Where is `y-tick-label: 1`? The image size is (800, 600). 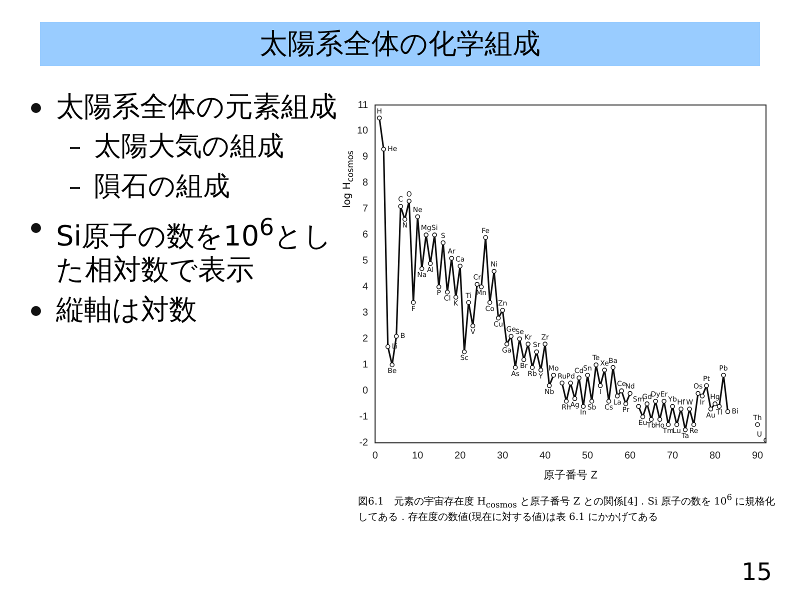
y-tick-label: 1 is located at coordinates (365, 365).